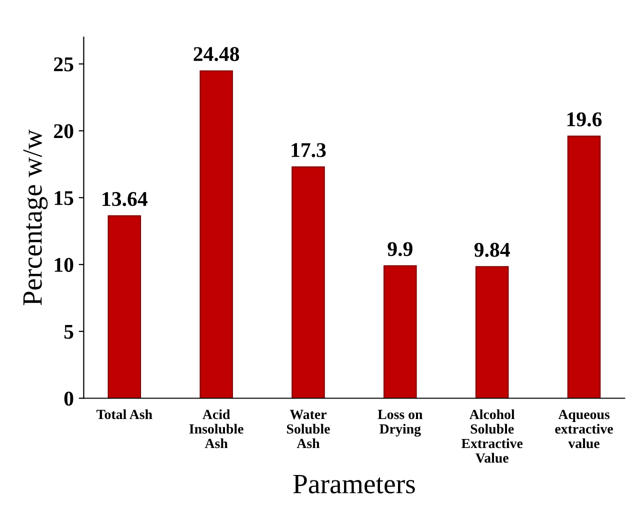 The image size is (644, 531). What do you see at coordinates (217, 54) in the screenshot?
I see `data-label: 24.48` at bounding box center [217, 54].